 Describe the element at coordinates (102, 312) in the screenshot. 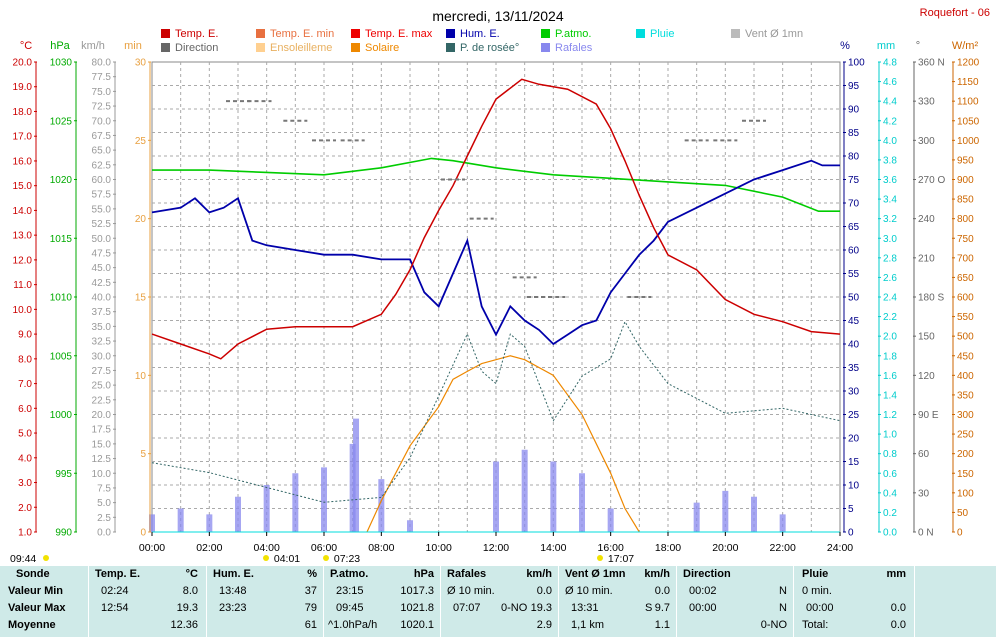

I see `axis-wind-tick: 37.5` at that location.